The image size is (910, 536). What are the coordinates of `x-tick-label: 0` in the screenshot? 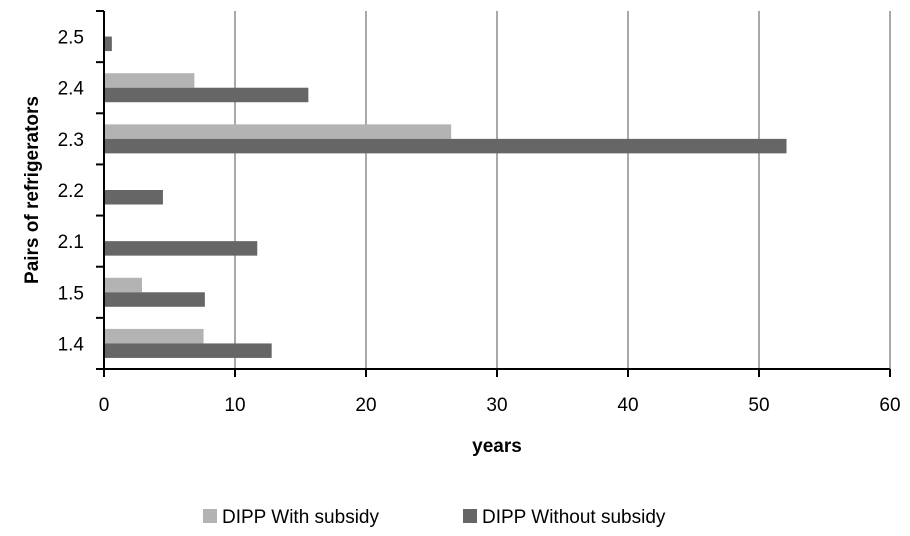 It's located at (104, 405).